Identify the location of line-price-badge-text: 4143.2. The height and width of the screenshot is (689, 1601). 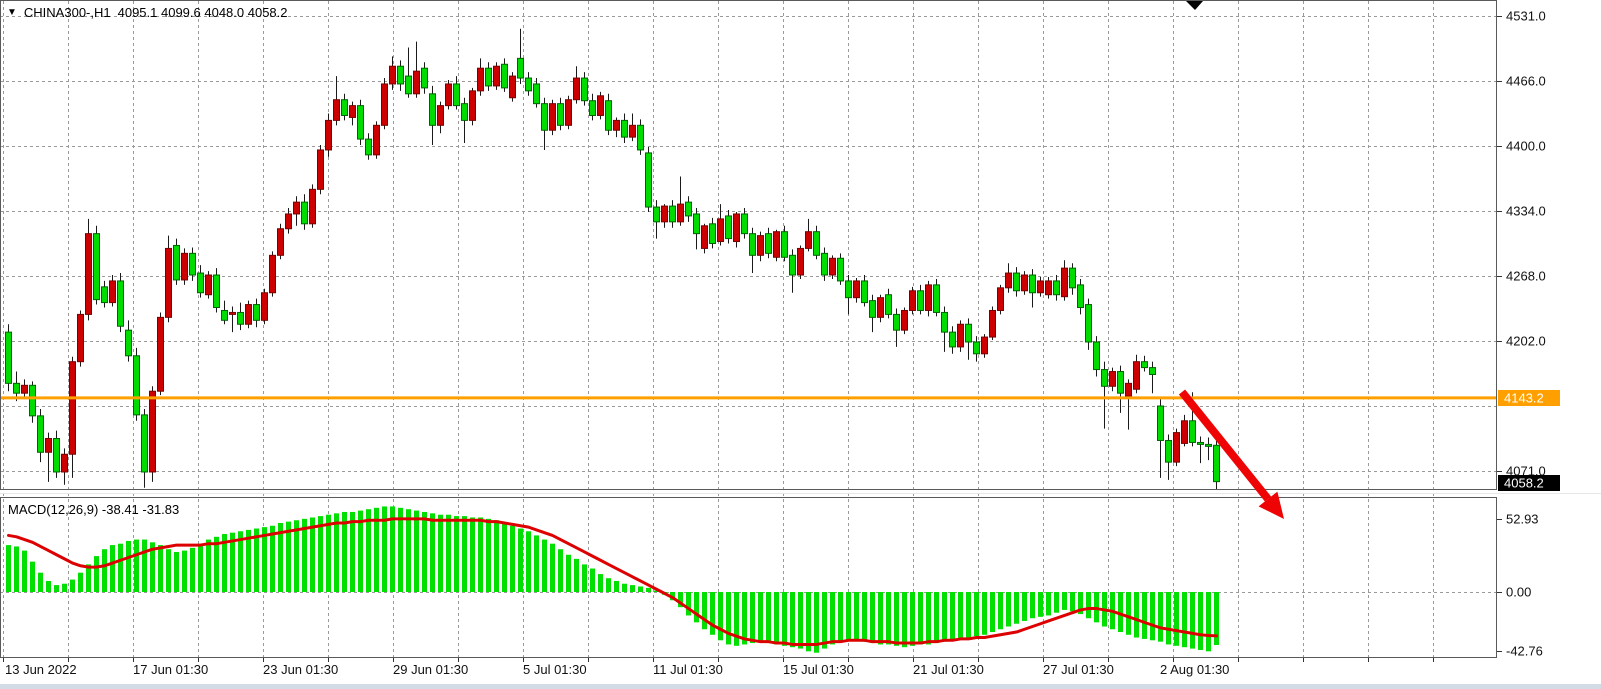
(1524, 398).